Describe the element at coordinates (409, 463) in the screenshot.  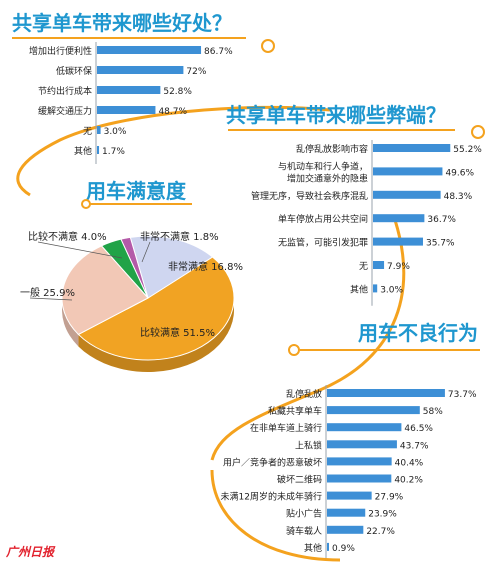
I see `value-label: 40.4%` at that location.